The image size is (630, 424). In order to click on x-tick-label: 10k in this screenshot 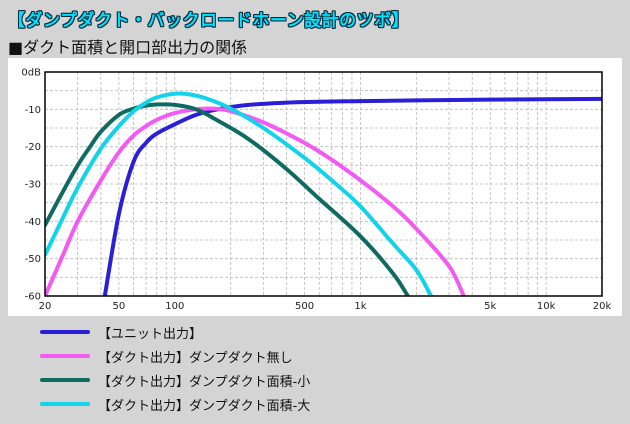, I will do `click(546, 306)`.